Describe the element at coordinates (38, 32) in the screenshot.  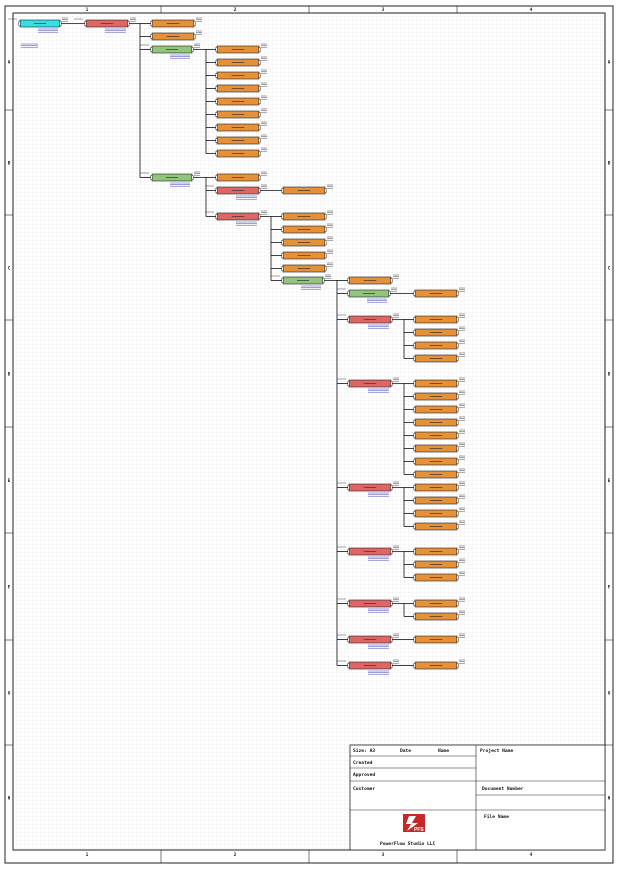
I see `source-block` at that location.